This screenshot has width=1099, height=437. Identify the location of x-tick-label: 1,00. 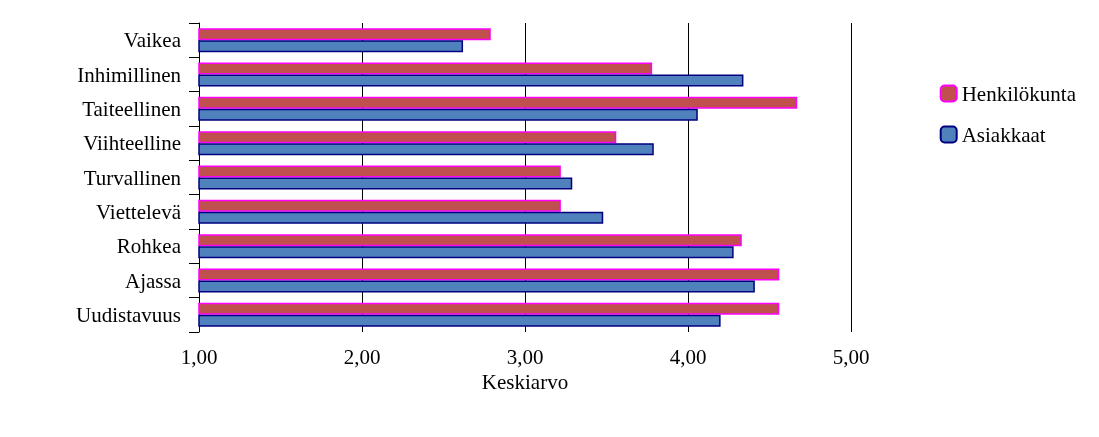
(199, 356).